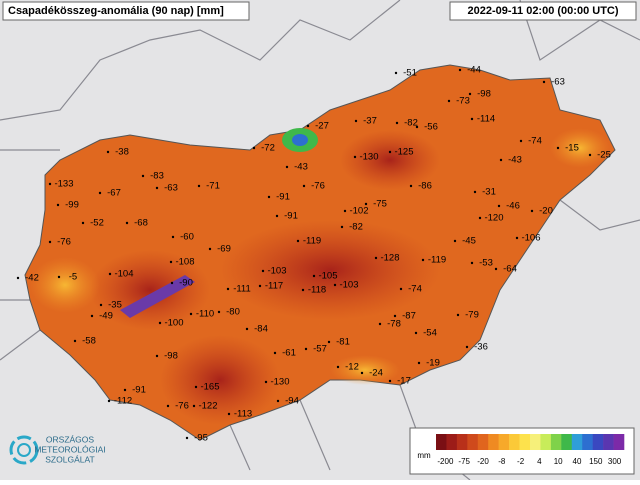  I want to click on legend-tick-label: 40, so click(577, 461).